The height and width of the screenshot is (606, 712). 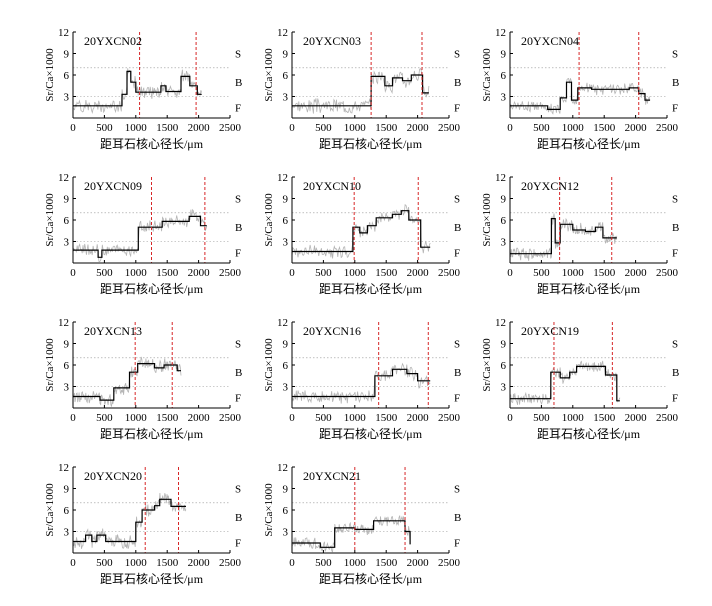 What do you see at coordinates (113, 186) in the screenshot?
I see `chart-title: 20YXCN09` at bounding box center [113, 186].